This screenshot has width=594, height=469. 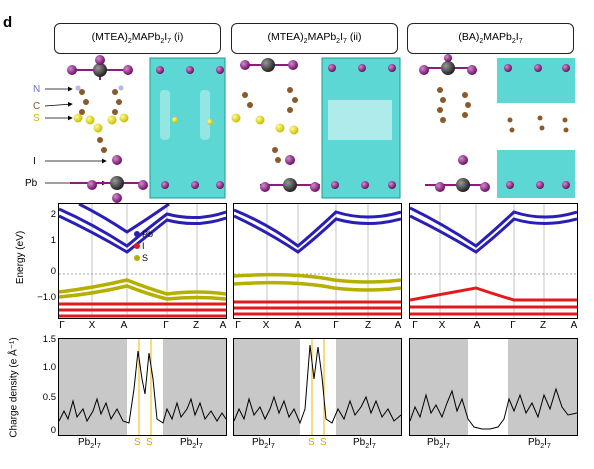 I want to click on title-mtea-ii: (MTEA)2MAPb2I7 (ii), so click(x=314, y=38).